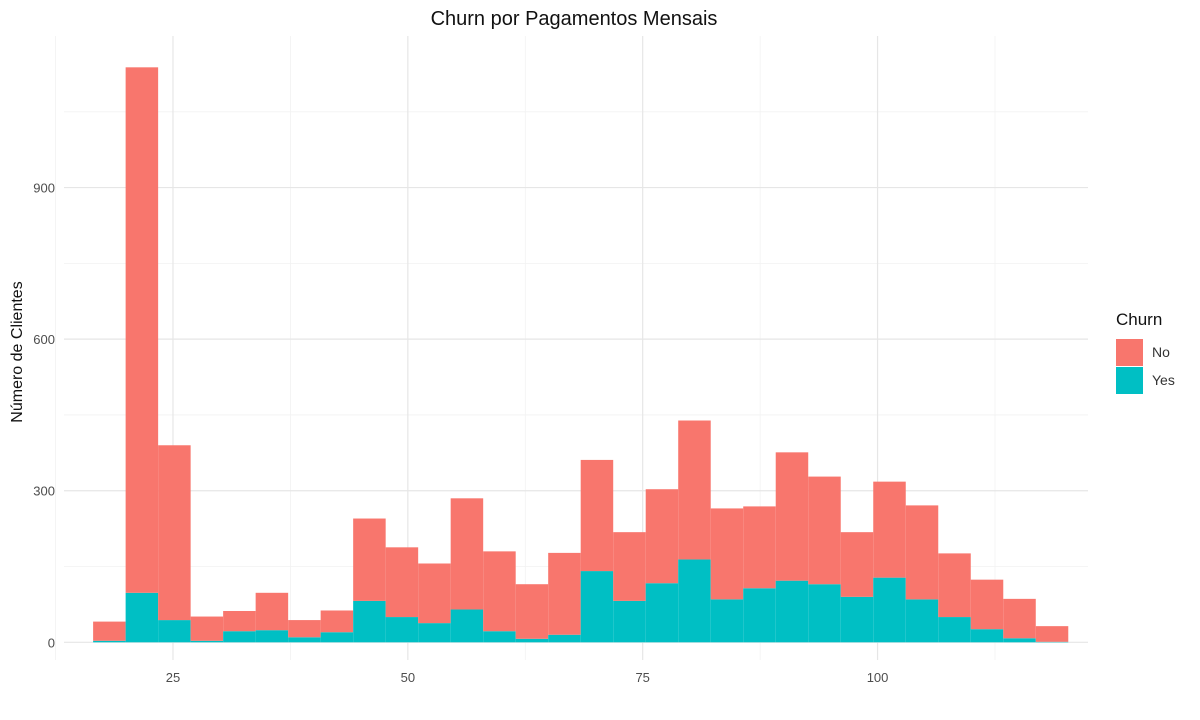  What do you see at coordinates (1145, 380) in the screenshot?
I see `legend-item-yes: Yes` at bounding box center [1145, 380].